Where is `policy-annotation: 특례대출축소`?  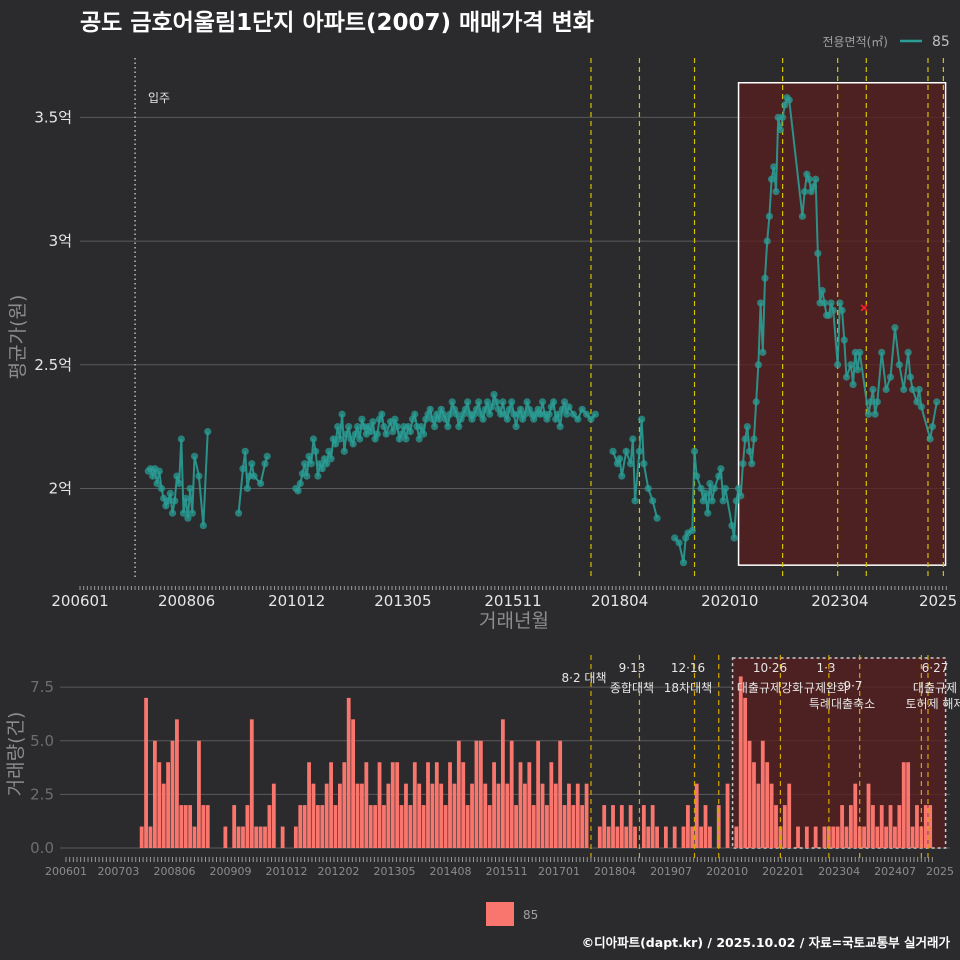
policy-annotation: 특례대출축소 is located at coordinates (842, 704).